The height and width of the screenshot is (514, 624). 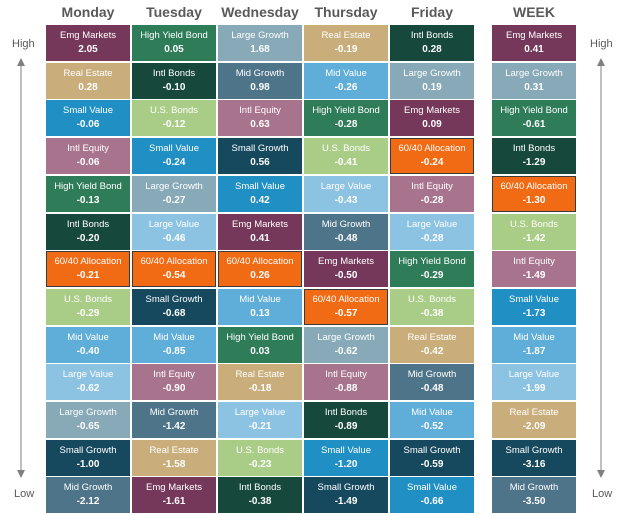 I want to click on asset-cell: Real Estate -0.18, so click(x=260, y=382).